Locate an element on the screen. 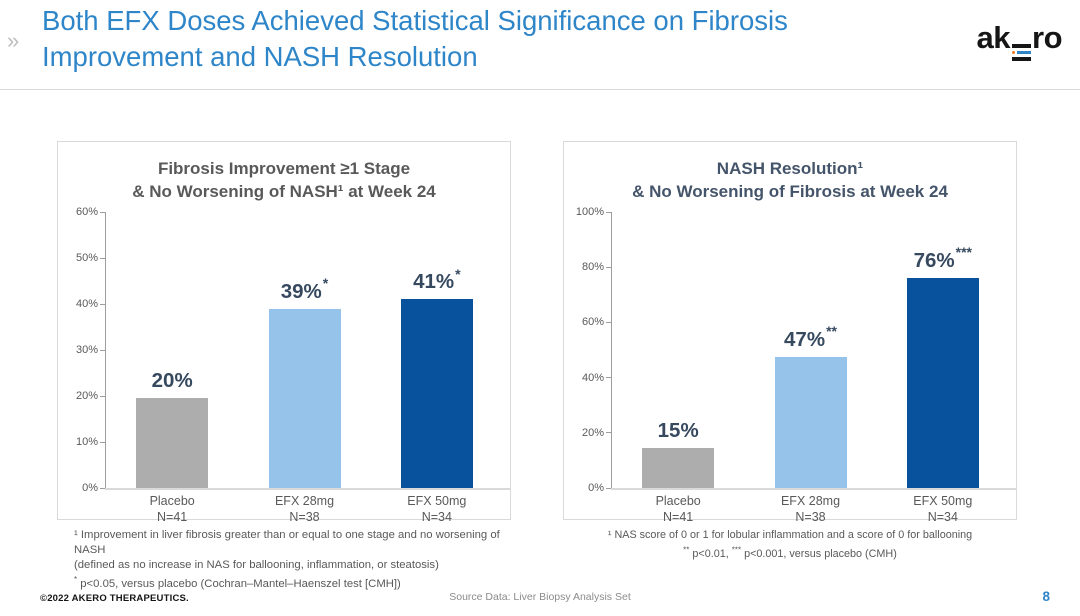  bar-value-label: 39%* is located at coordinates (304, 288).